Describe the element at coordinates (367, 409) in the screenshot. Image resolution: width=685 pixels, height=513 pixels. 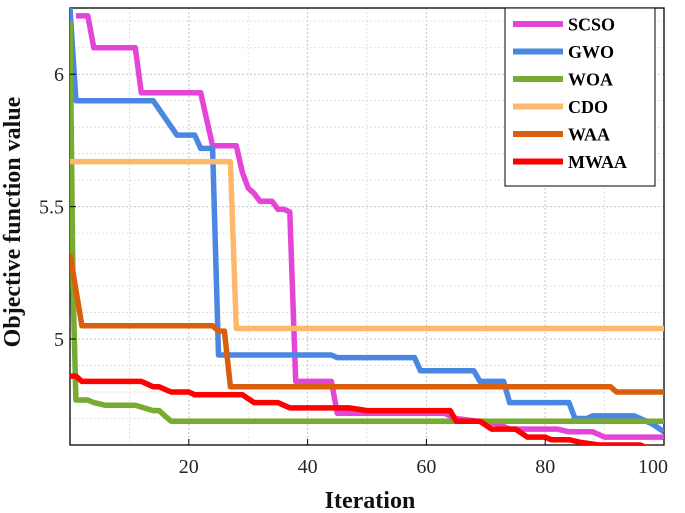
I see `series-line-mwaa` at that location.